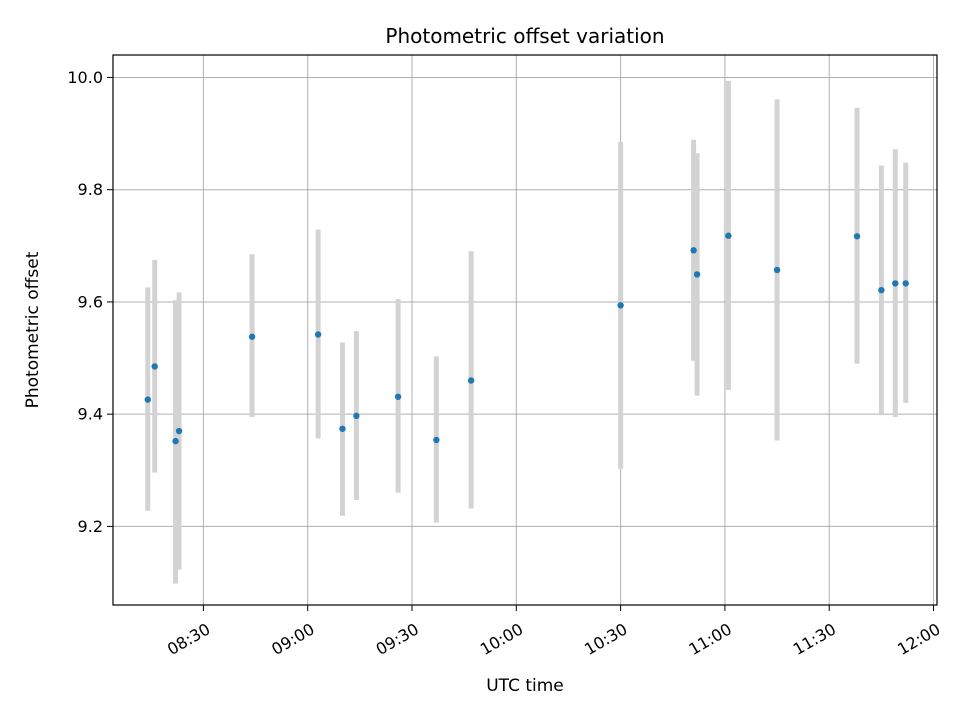 This screenshot has height=720, width=960. Describe the element at coordinates (525, 686) in the screenshot. I see `x-axis-title: UTC time` at that location.